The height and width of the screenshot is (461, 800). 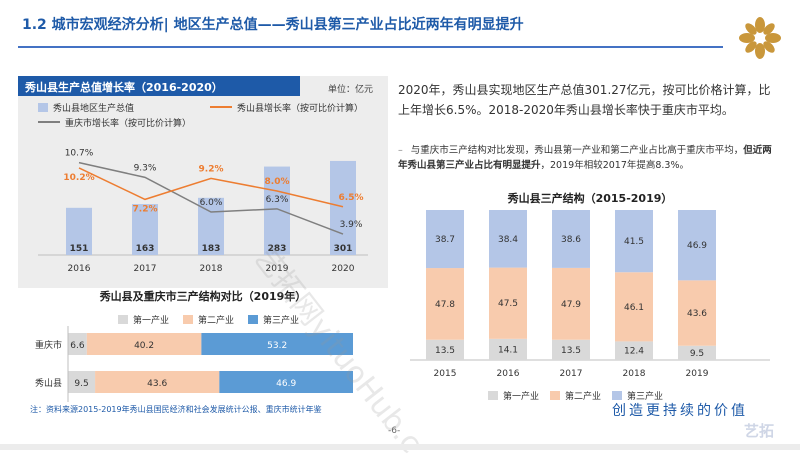 I want to click on corner-brand-logo: 艺拓, so click(x=759, y=431).